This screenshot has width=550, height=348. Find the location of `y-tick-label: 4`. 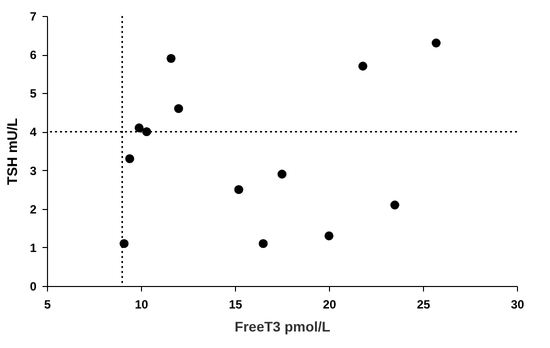

y-tick-label: 4 is located at coordinates (33, 132).